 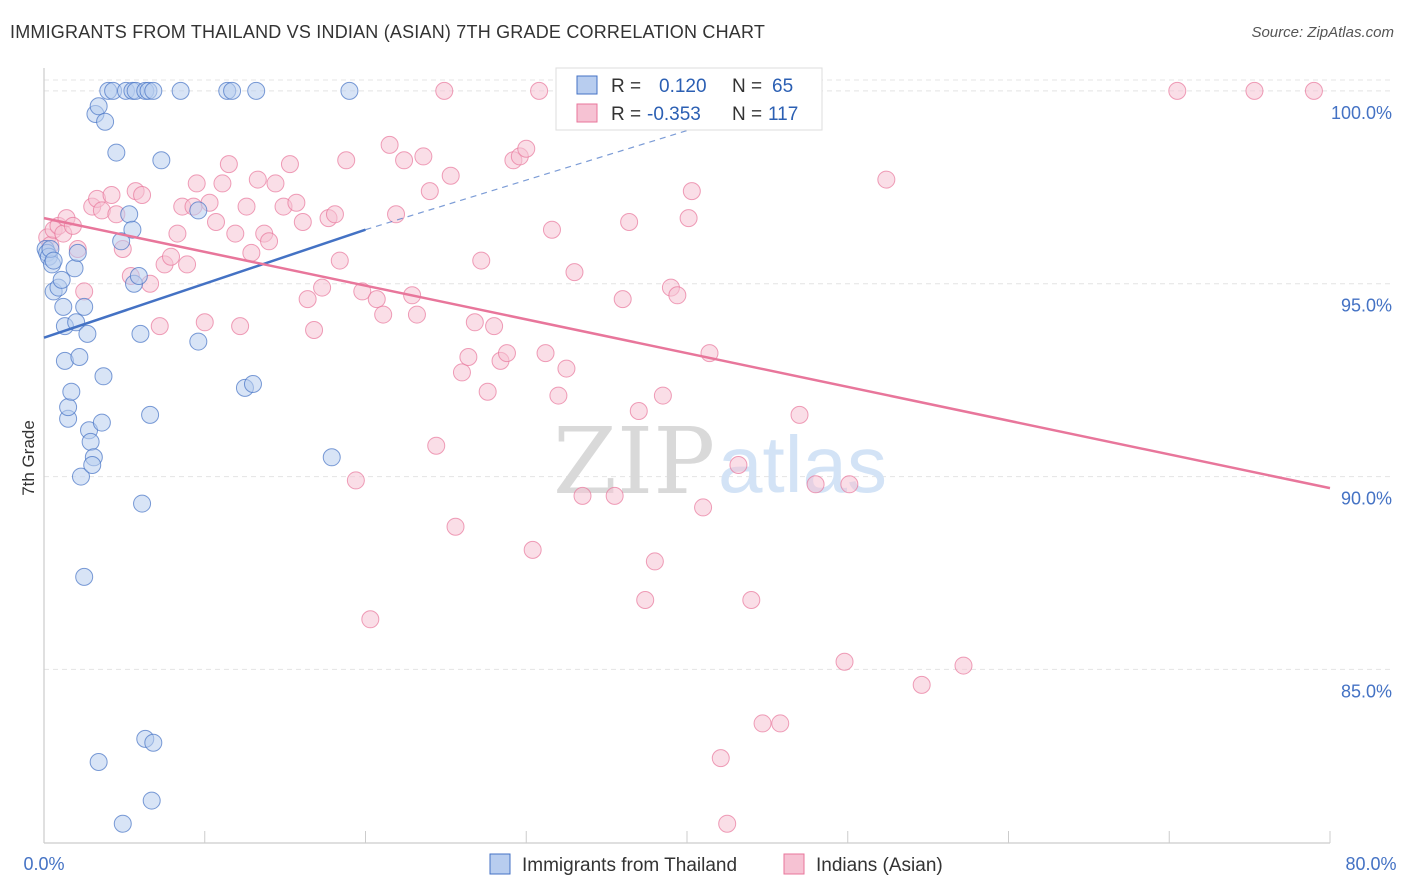 What do you see at coordinates (1366, 499) in the screenshot?
I see `y-tick-label-90: 90.0%` at bounding box center [1366, 499].